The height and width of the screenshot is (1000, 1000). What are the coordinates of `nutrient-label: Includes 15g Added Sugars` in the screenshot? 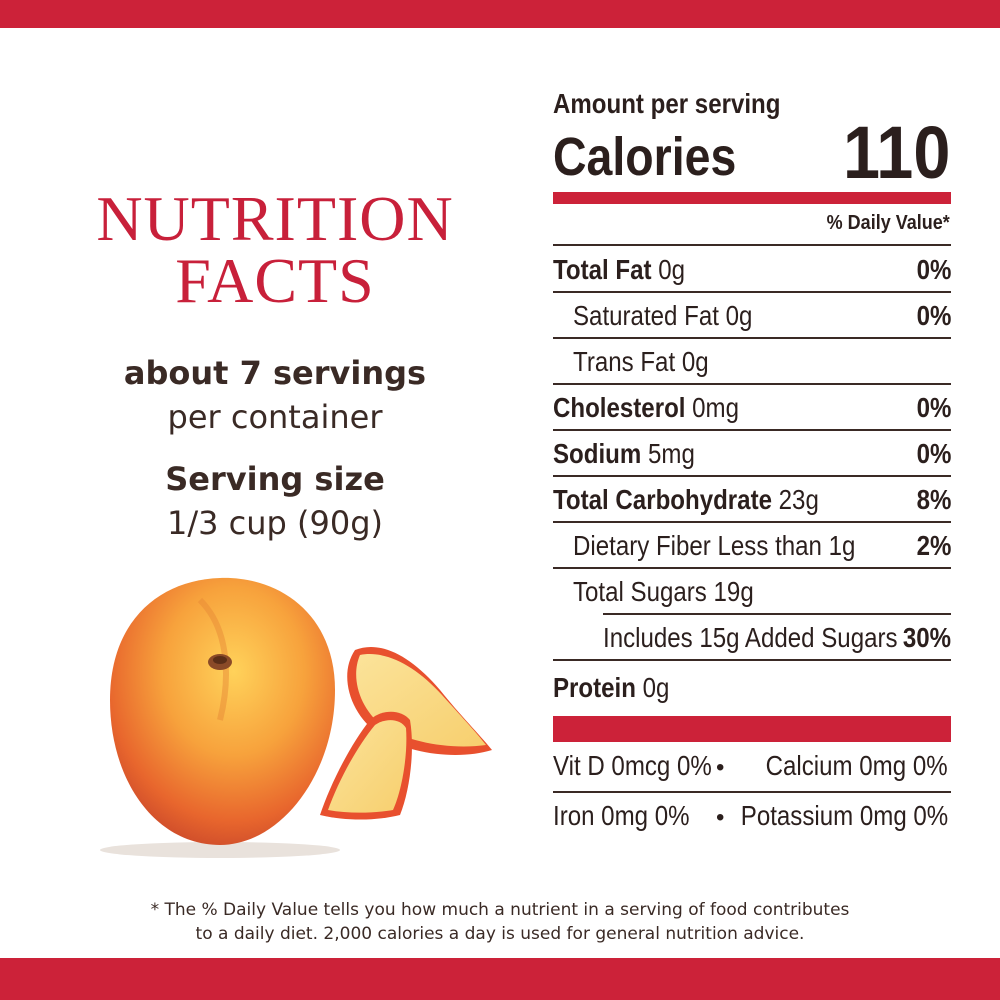 It's located at (750, 637).